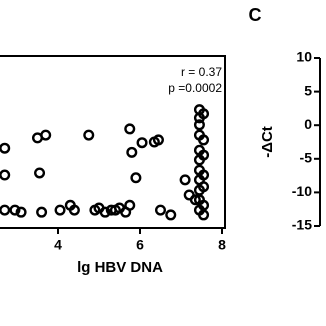 This screenshot has width=326, height=326. Describe the element at coordinates (120, 267) in the screenshot. I see `x-axis-label: lg HBV DNA` at that location.